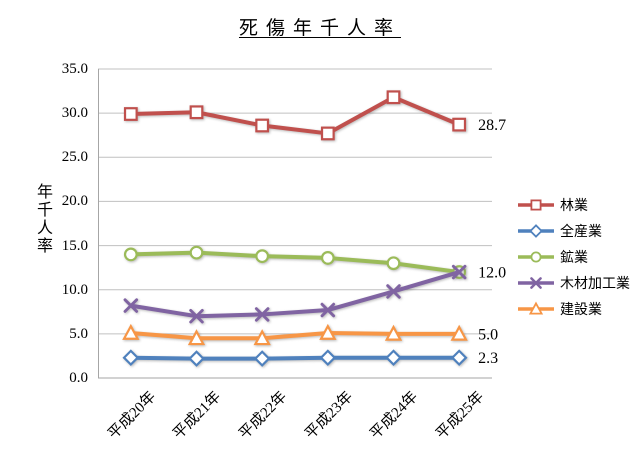 This screenshot has width=640, height=462. I want to click on y-tick-label: 0.0, so click(78, 378).